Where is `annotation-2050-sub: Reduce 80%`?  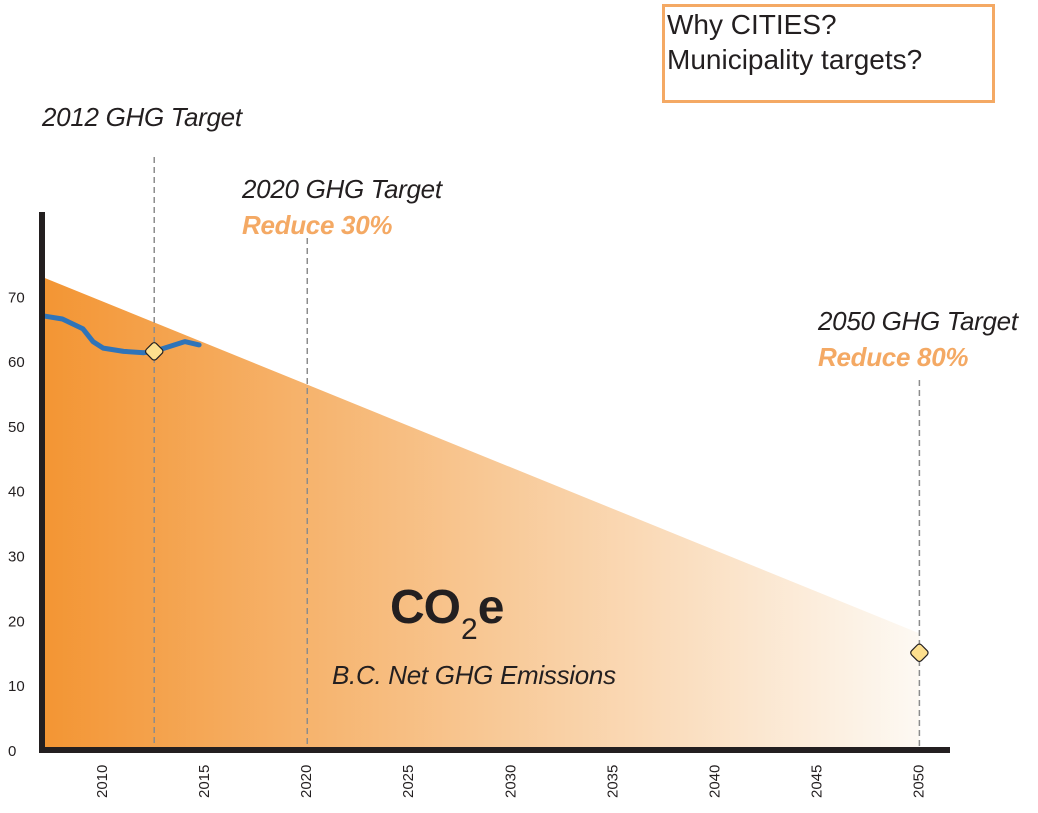
annotation-2050-sub: Reduce 80% is located at coordinates (893, 357).